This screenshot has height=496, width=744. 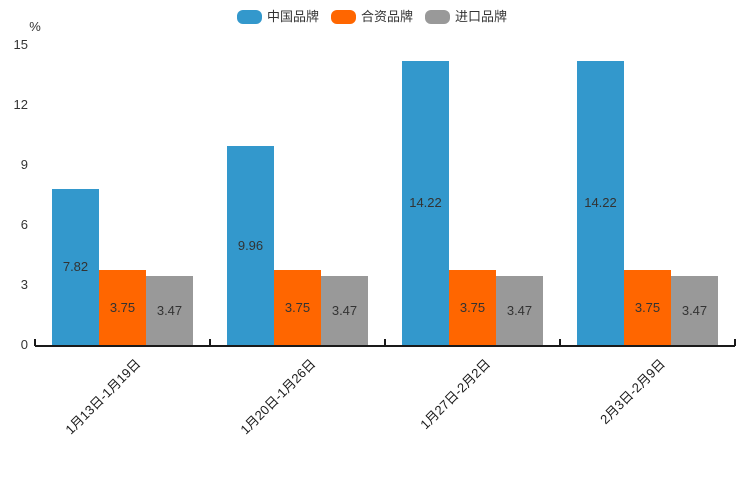 What do you see at coordinates (24, 344) in the screenshot?
I see `y-axis-tick-label: 0` at bounding box center [24, 344].